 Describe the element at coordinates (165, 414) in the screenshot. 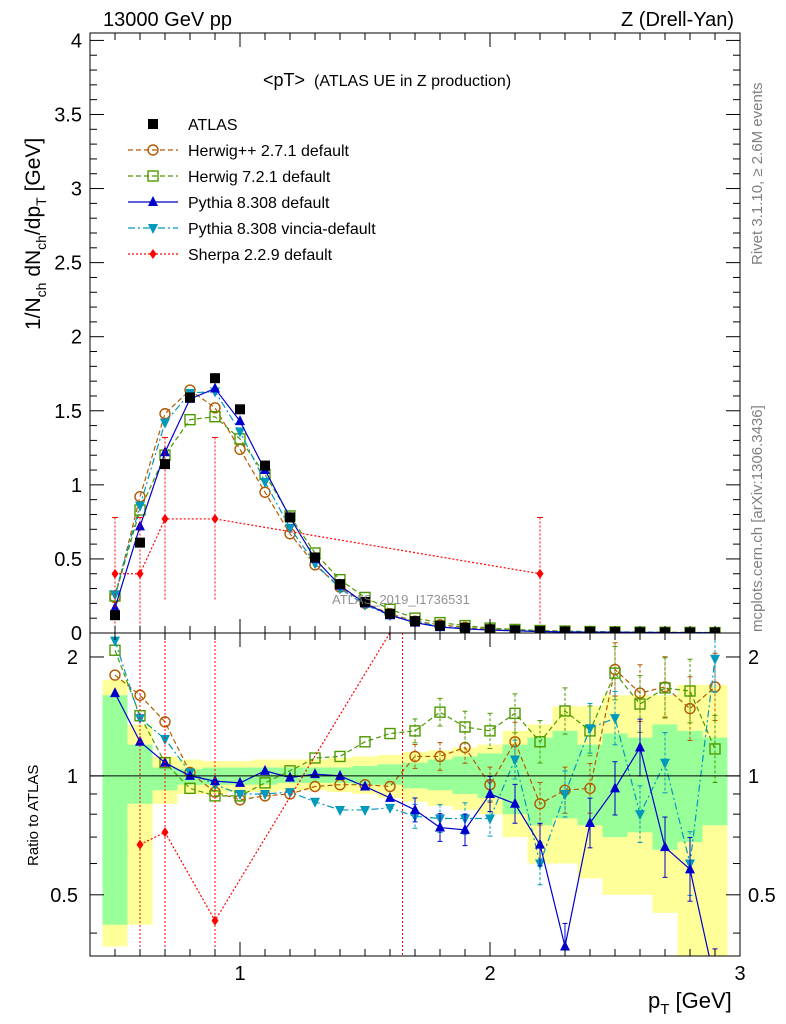

I see `point-herwigpp` at that location.